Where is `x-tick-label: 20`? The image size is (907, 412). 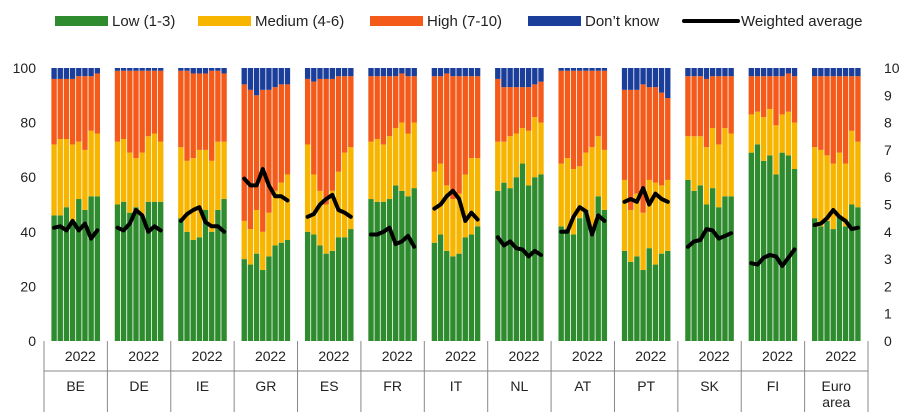
x-tick-label: 20 is located at coordinates (136, 356).